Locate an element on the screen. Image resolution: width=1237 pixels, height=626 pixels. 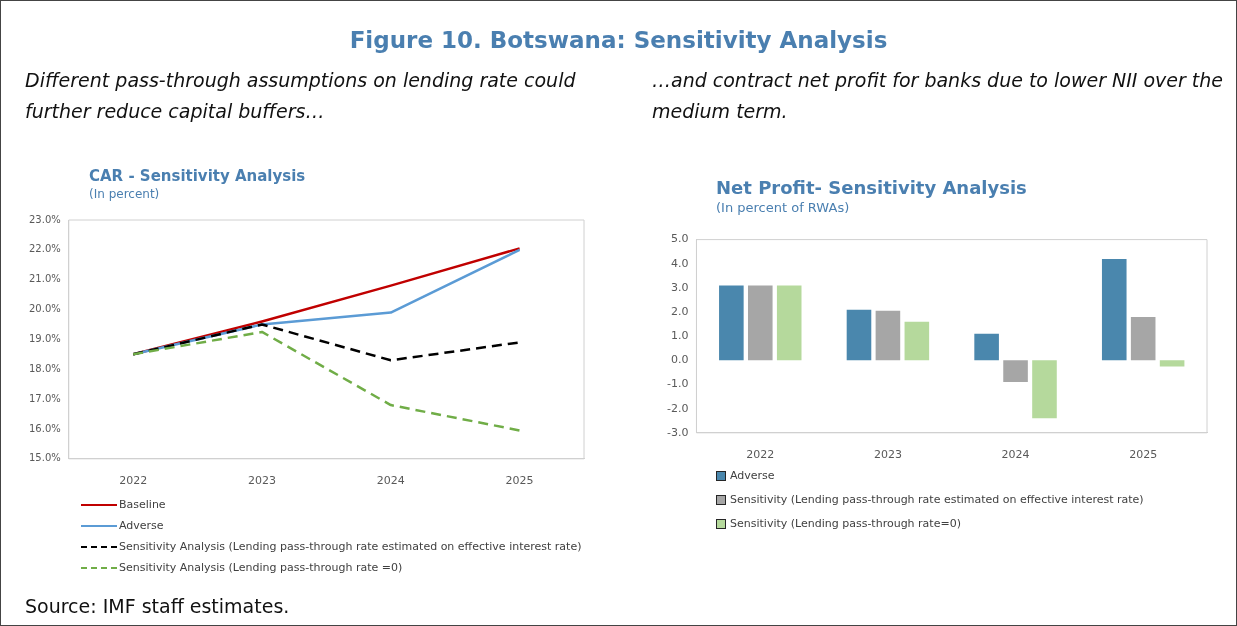
legend-label: Sensitivity Analysis (Lending pass-through rate estimated on effective interest rate) is located at coordinates (350, 546).